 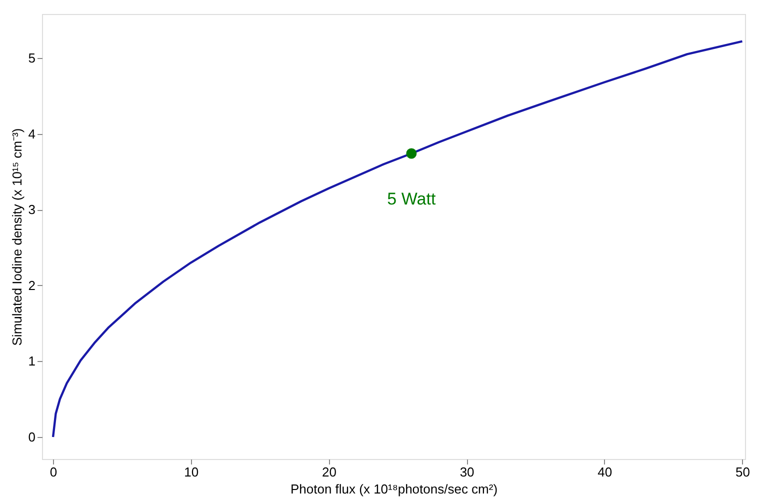 I want to click on x-tick-label: 0, so click(x=54, y=472).